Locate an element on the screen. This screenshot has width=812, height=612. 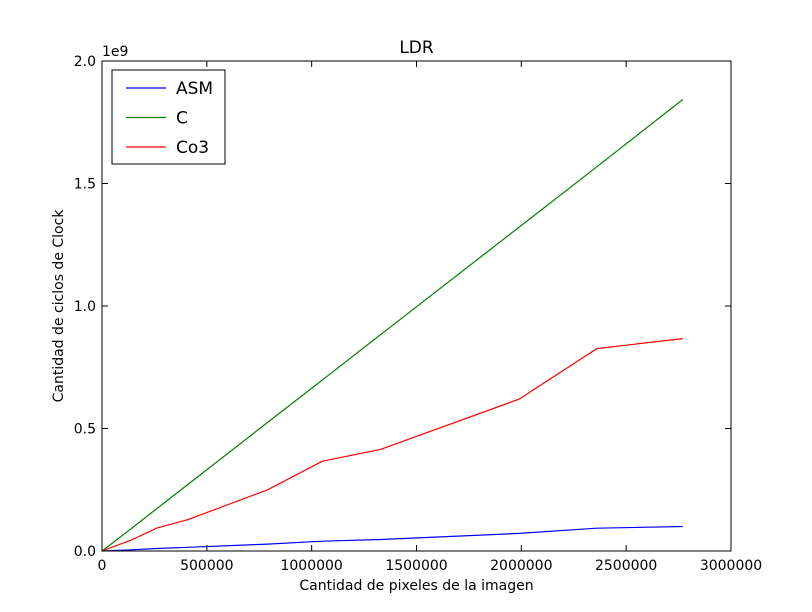
chart-title: LDR is located at coordinates (416, 48).